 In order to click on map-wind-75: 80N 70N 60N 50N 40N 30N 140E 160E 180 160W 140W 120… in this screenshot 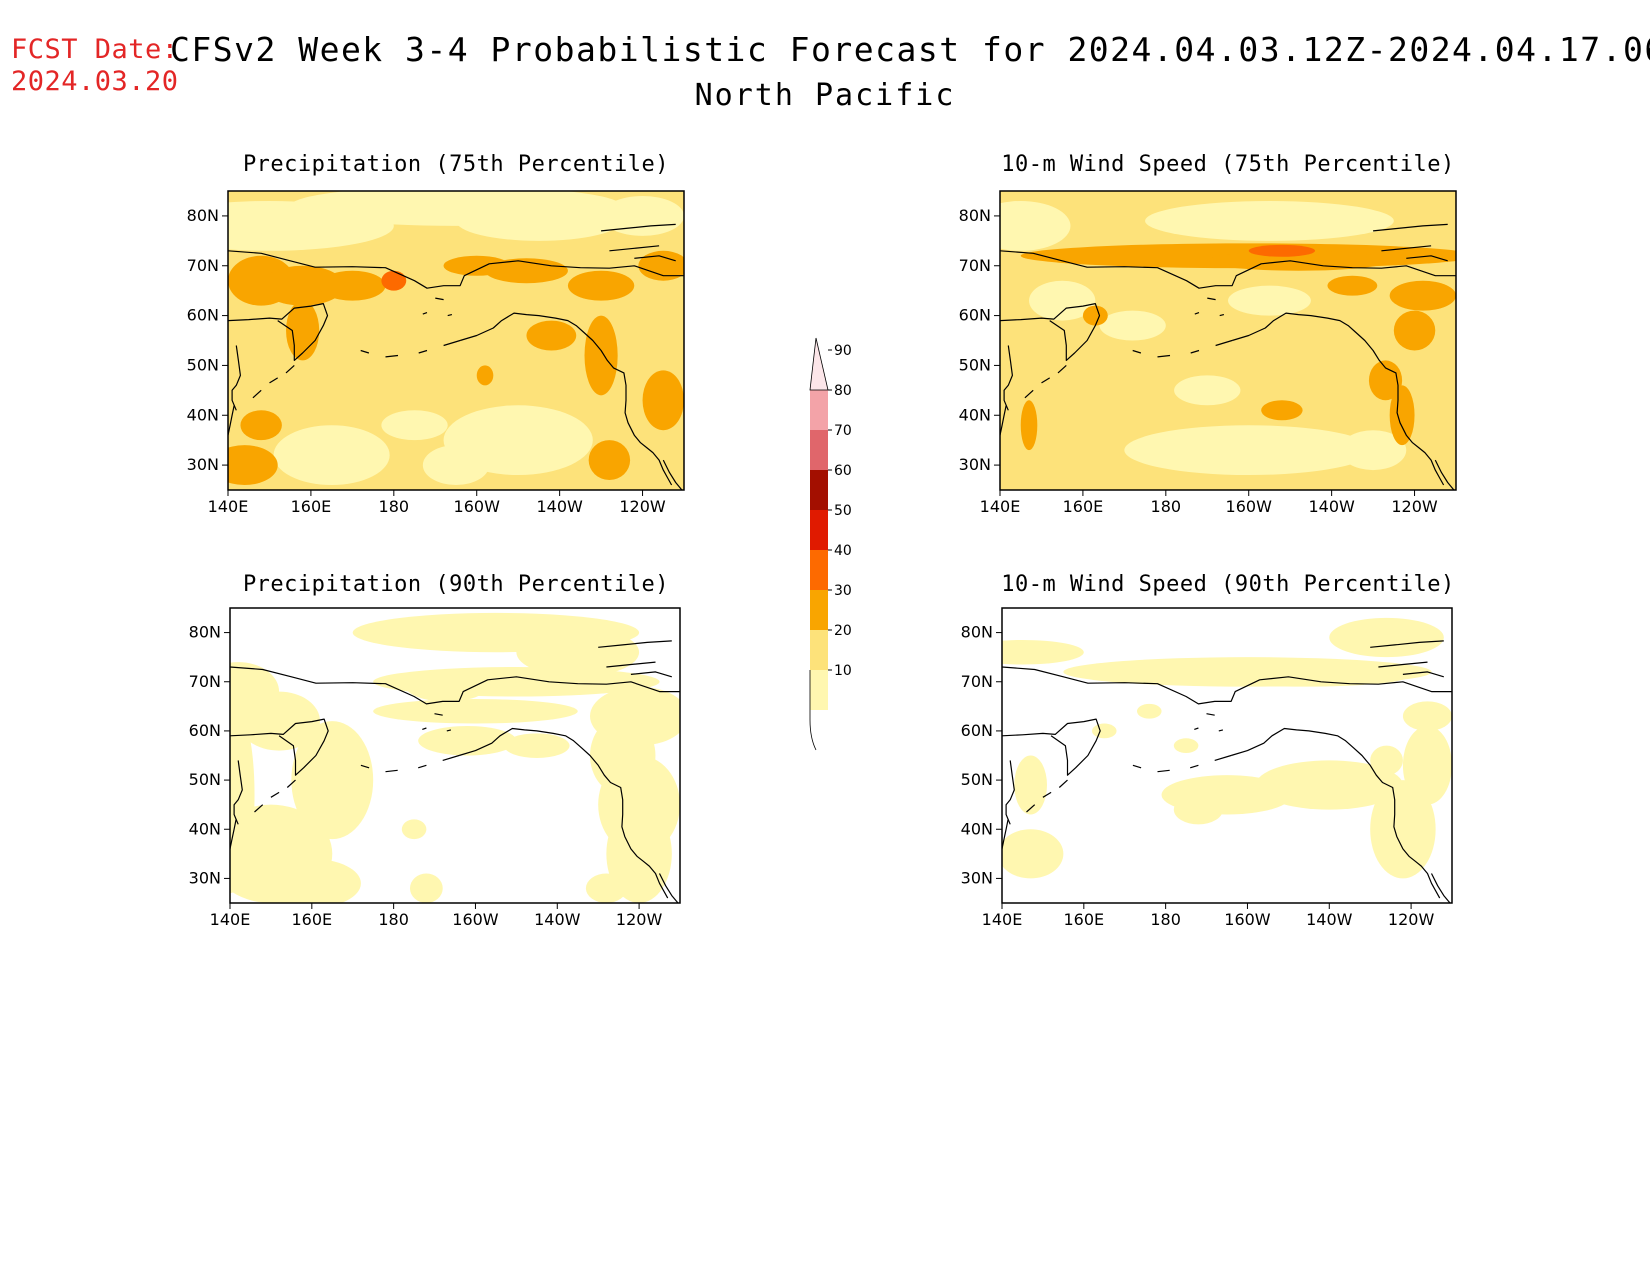, I will do `click(1208, 353)`.